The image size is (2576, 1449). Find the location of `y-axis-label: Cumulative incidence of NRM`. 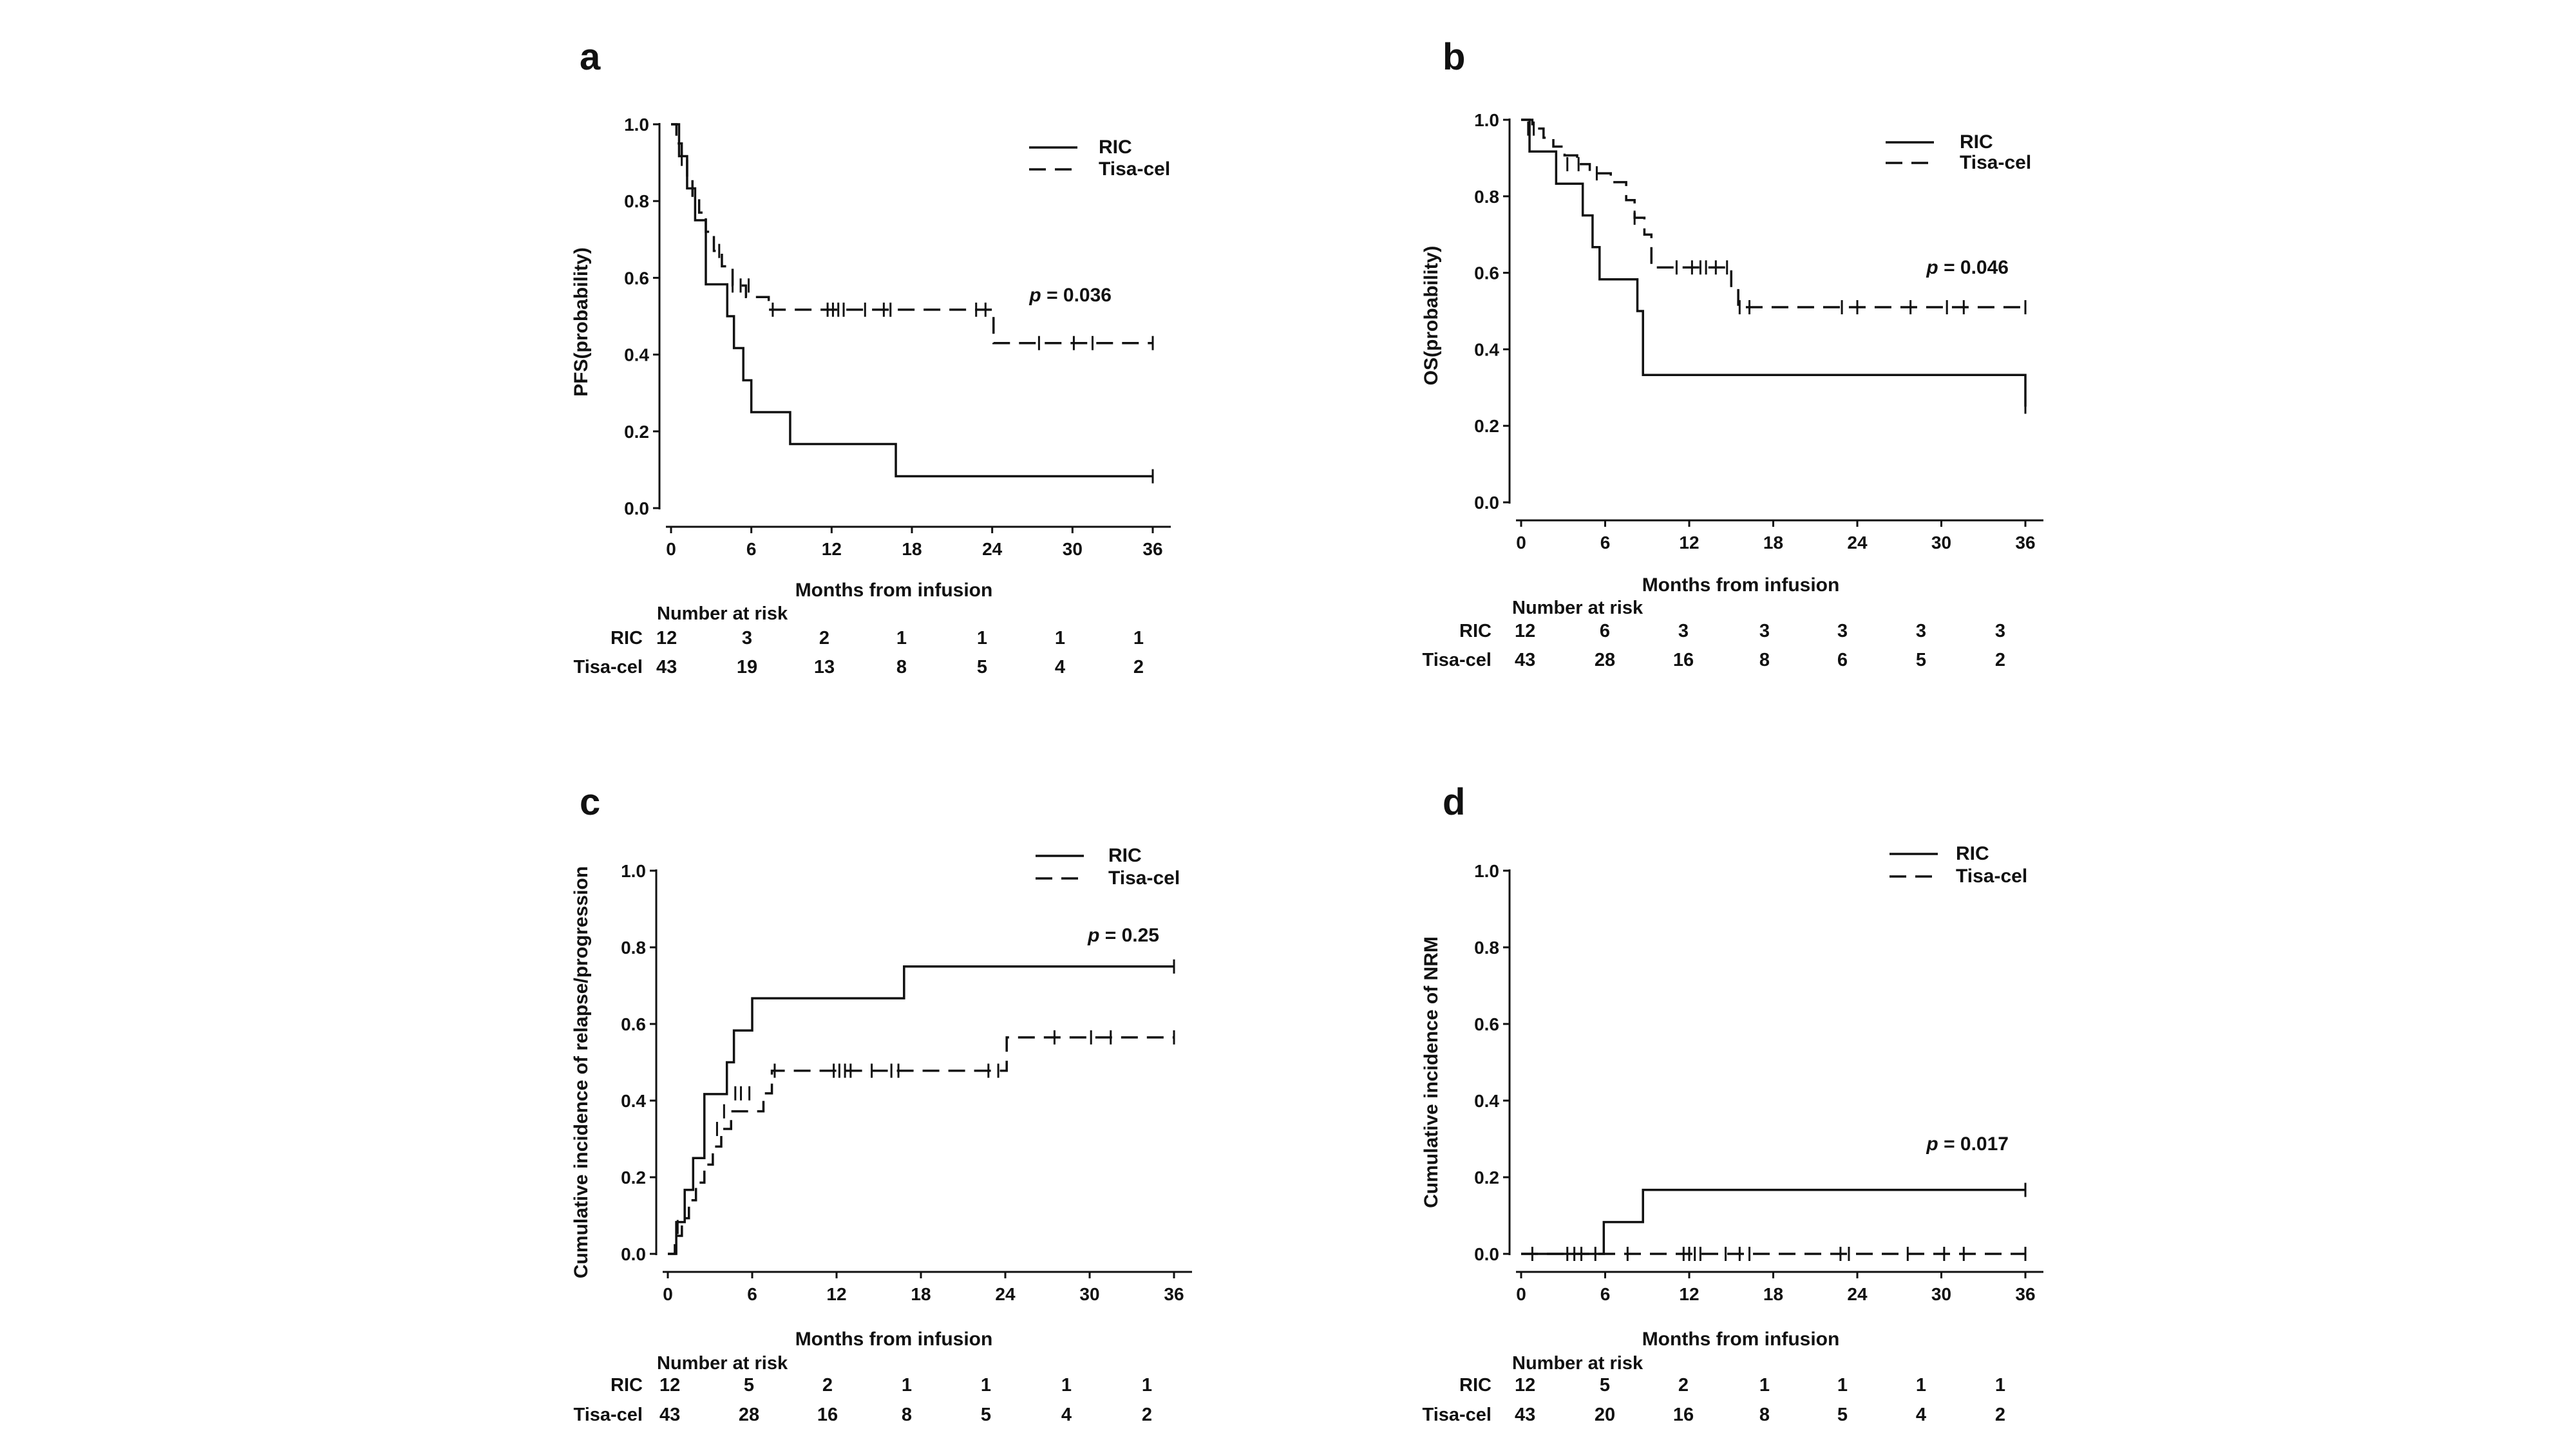

y-axis-label: Cumulative incidence of NRM is located at coordinates (1432, 1072).